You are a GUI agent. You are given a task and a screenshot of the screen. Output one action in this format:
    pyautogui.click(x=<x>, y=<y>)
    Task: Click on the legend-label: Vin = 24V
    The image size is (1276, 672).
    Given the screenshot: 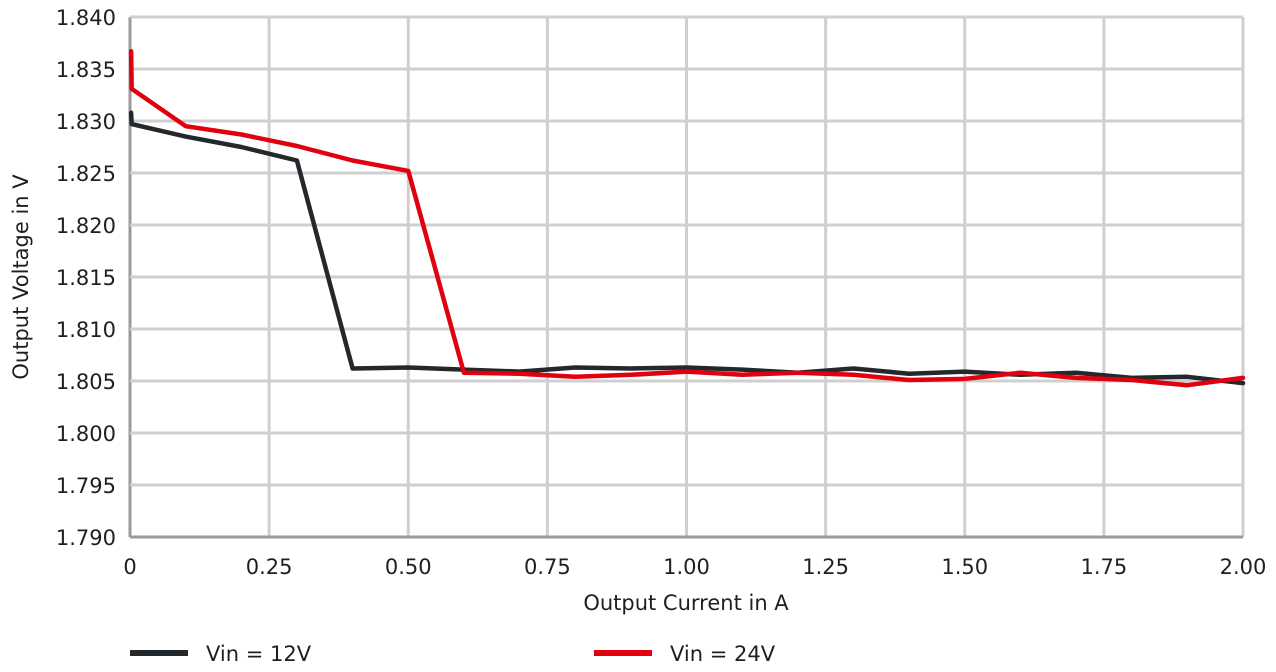 What is the action you would take?
    pyautogui.click(x=723, y=654)
    